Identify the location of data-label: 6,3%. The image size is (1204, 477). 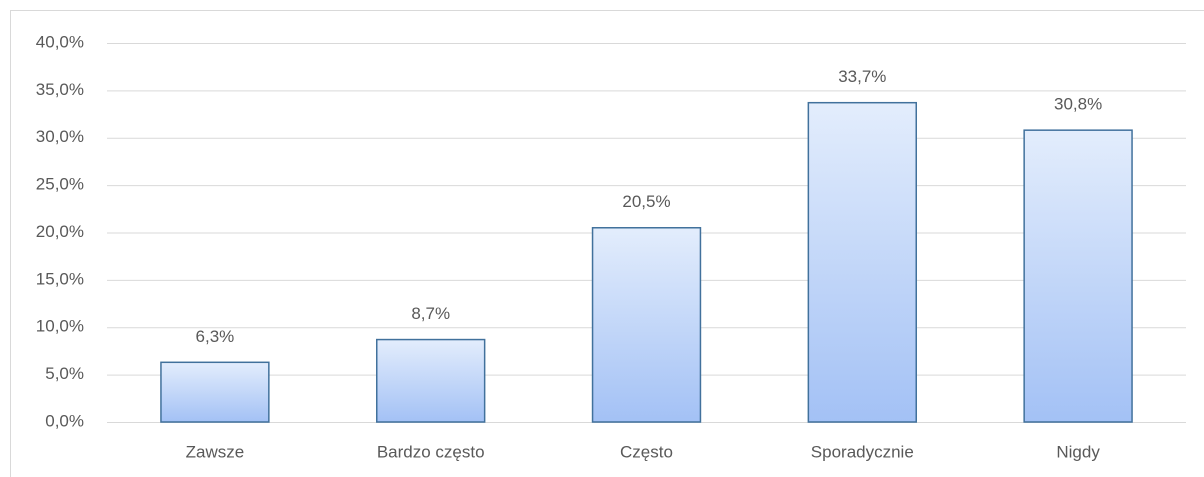
(215, 336).